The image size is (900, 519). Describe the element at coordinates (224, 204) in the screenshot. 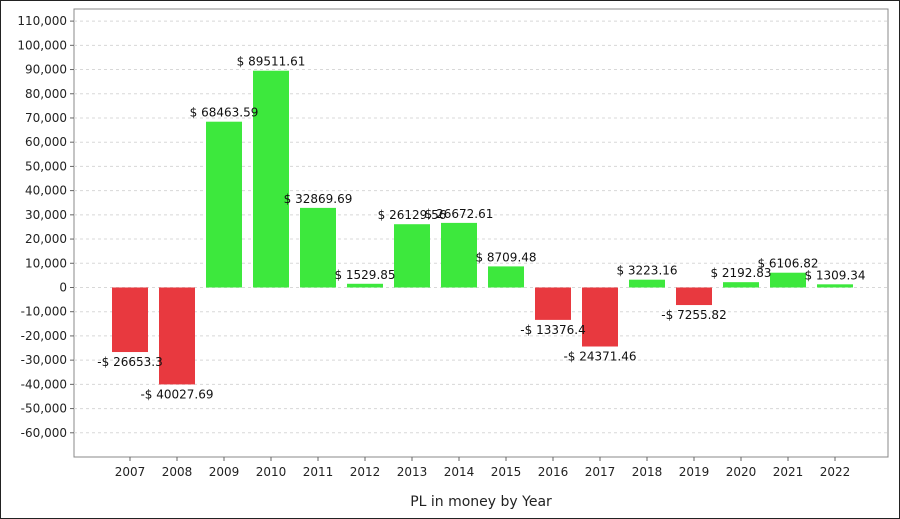

I see `bar-2009` at that location.